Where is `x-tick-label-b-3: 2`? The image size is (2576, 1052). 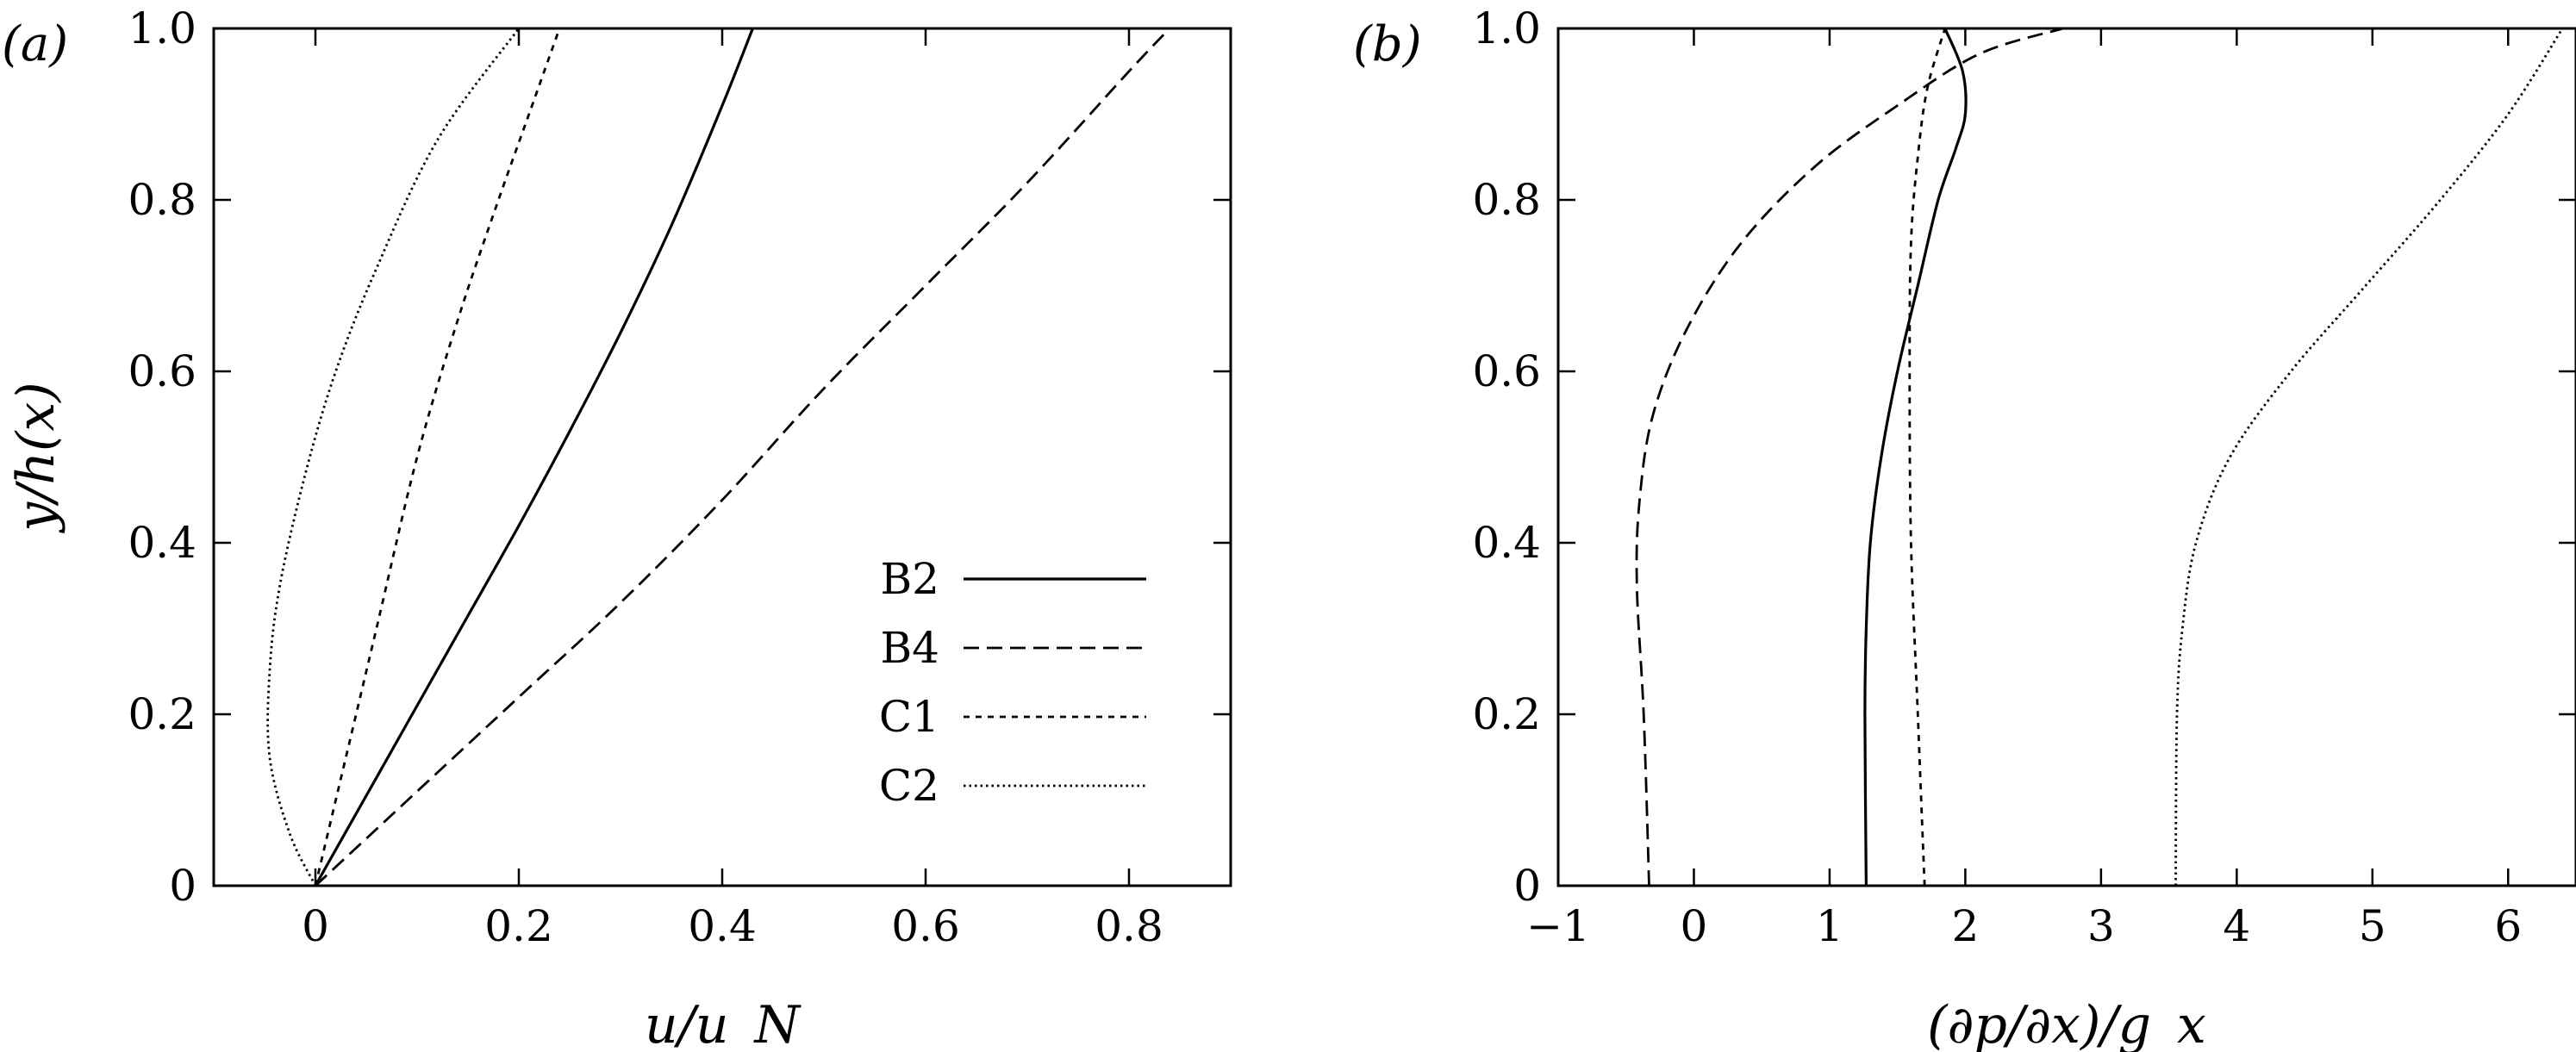 x-tick-label-b-3: 2 is located at coordinates (1965, 926).